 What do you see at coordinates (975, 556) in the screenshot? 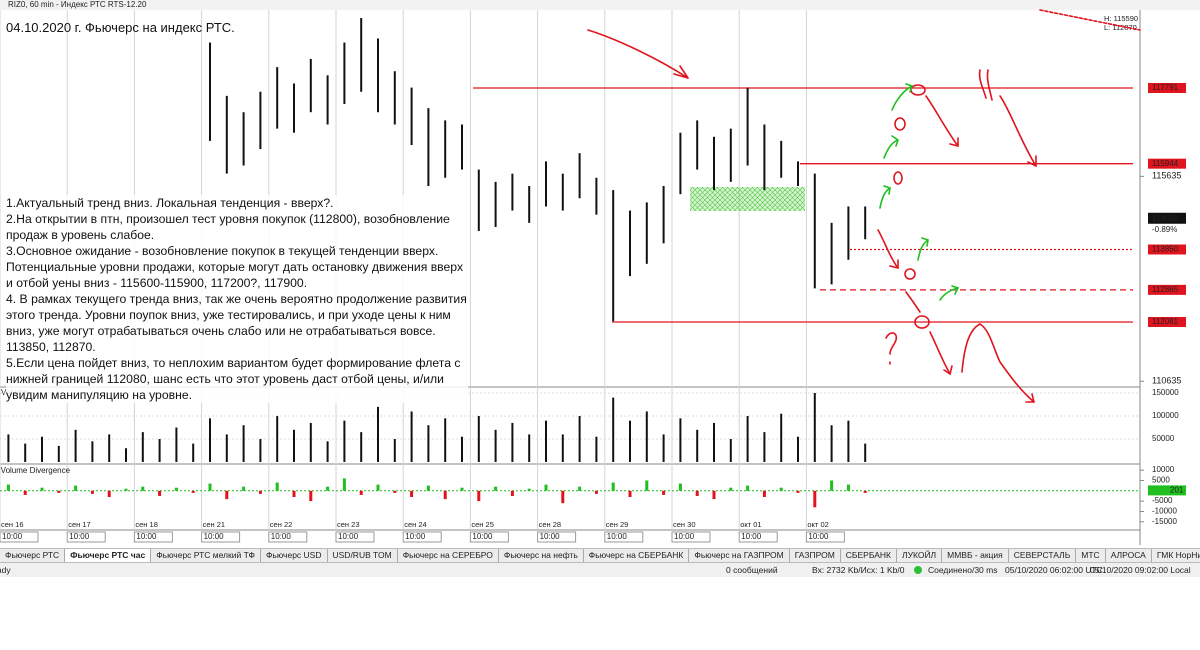
I see `tab: ММВБ - акция` at bounding box center [975, 556].